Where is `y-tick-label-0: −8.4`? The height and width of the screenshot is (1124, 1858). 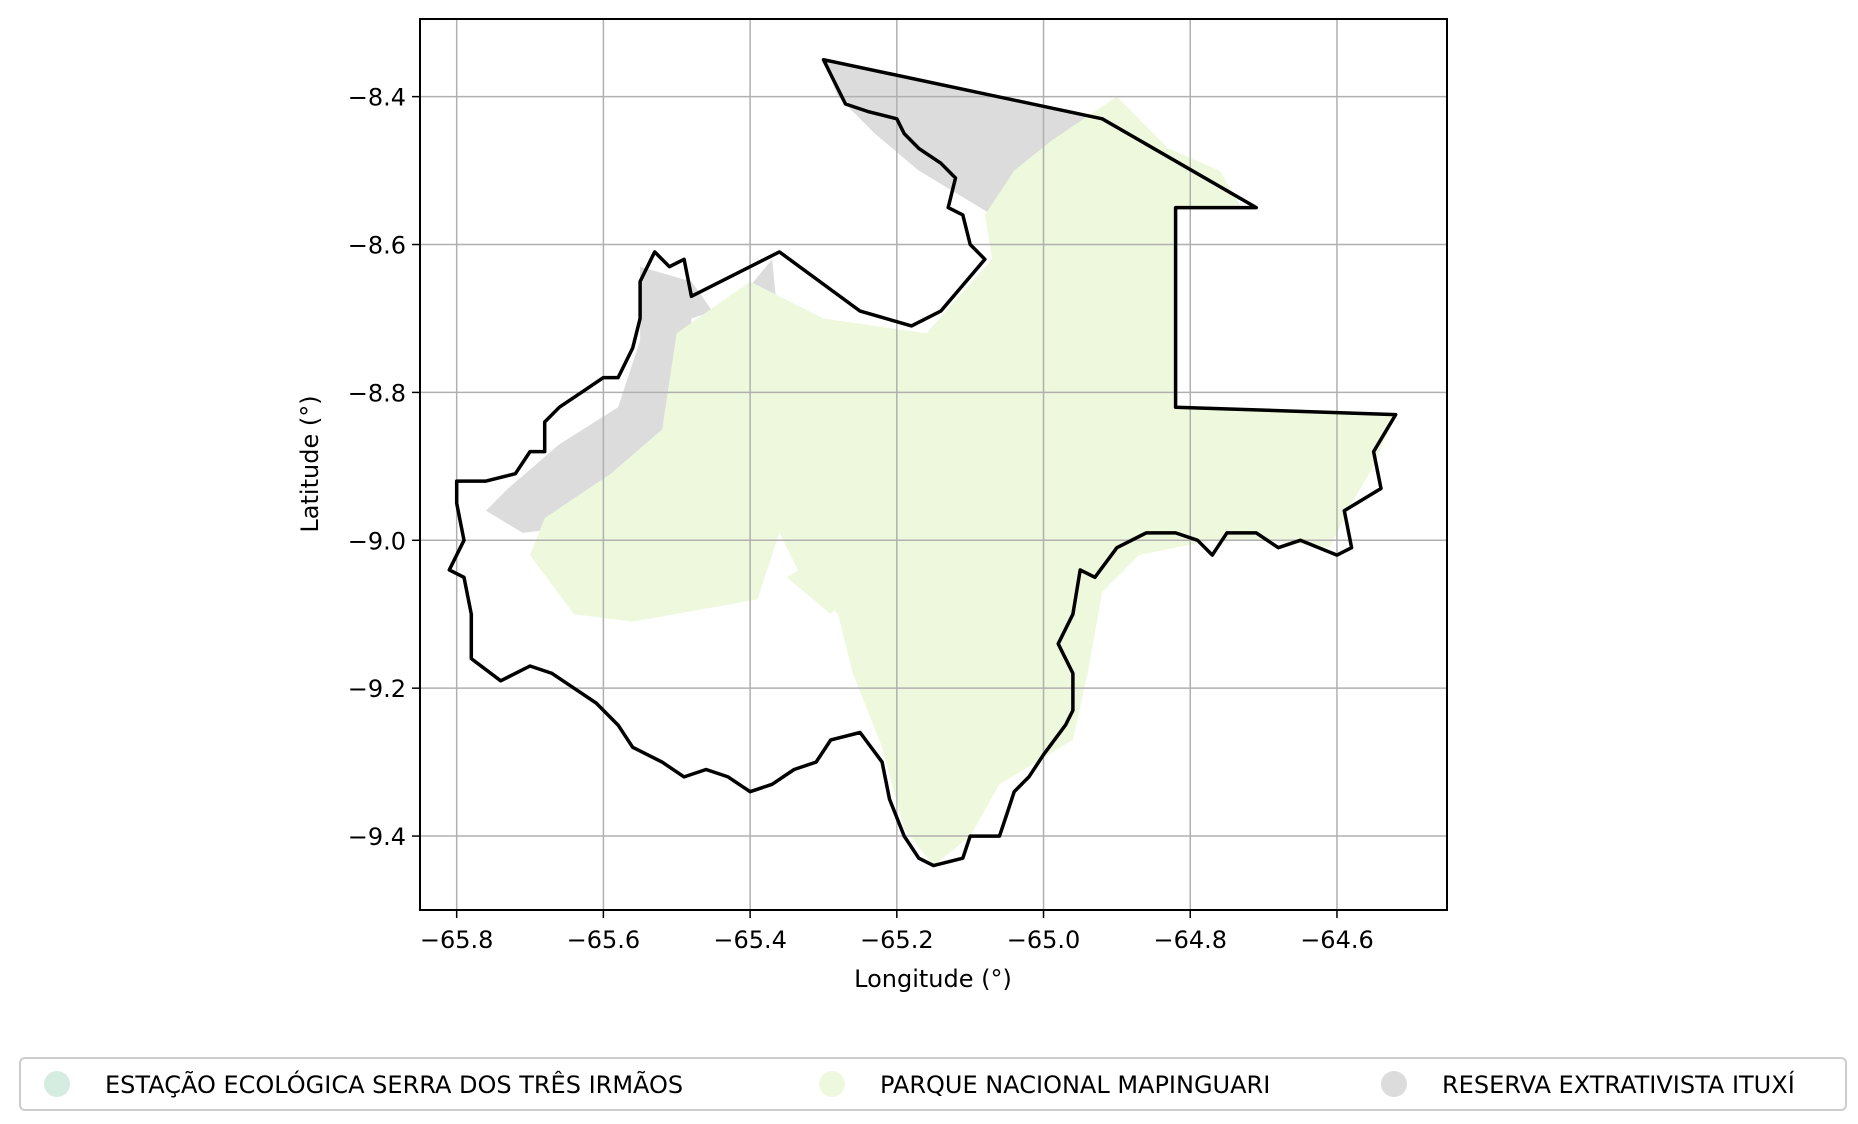 y-tick-label-0: −8.4 is located at coordinates (377, 98).